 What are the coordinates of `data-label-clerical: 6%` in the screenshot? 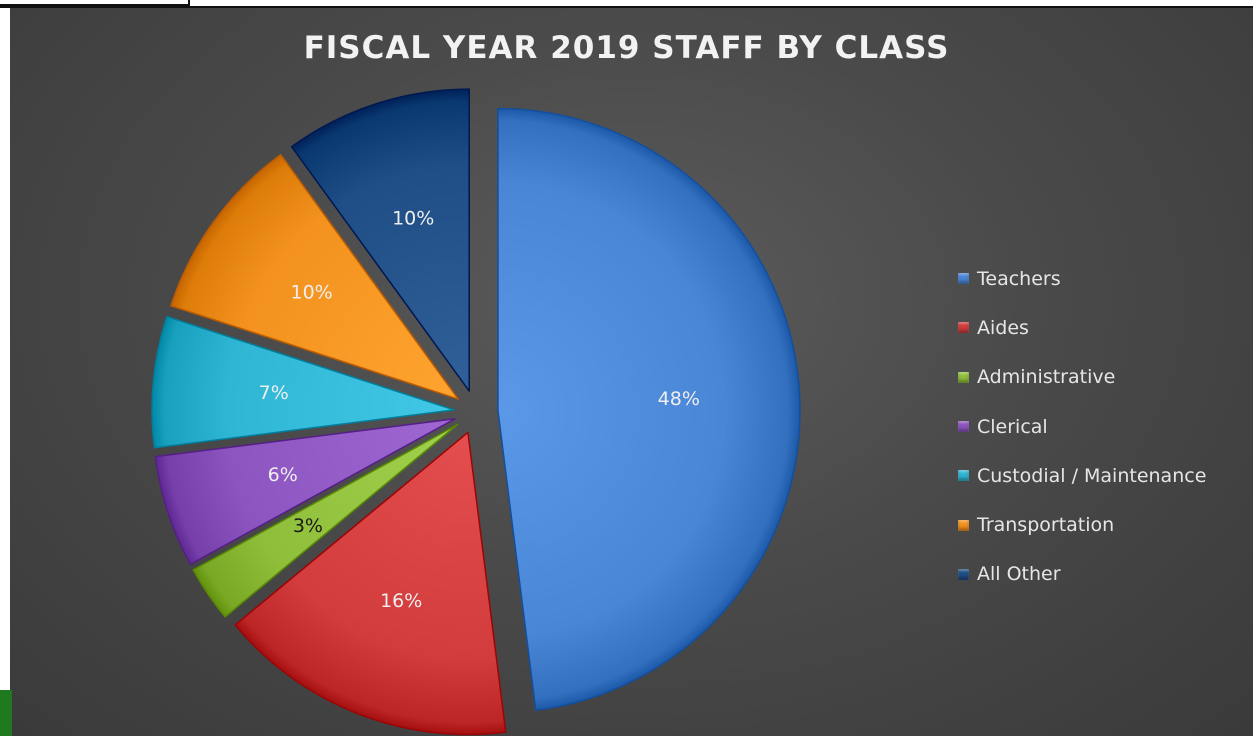 It's located at (283, 475).